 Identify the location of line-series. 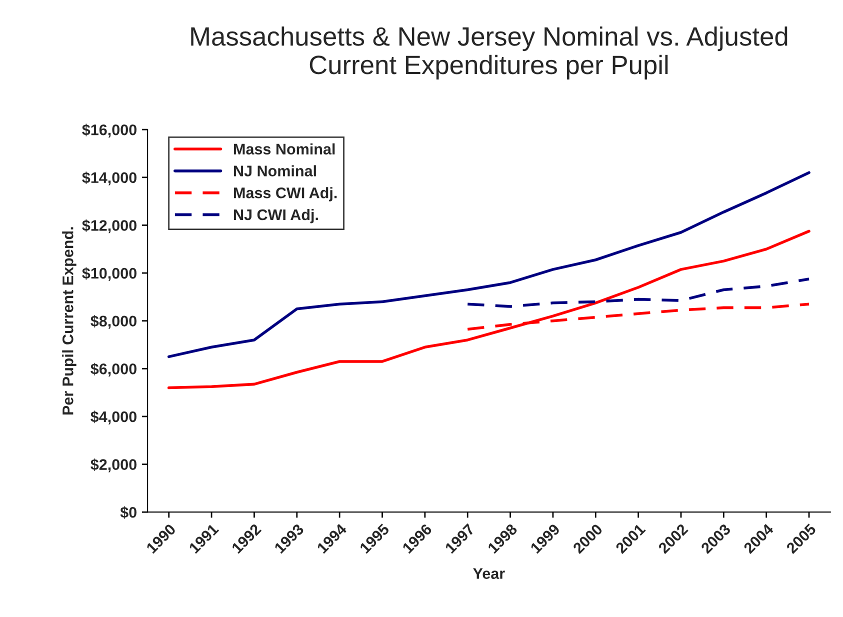
(638, 293).